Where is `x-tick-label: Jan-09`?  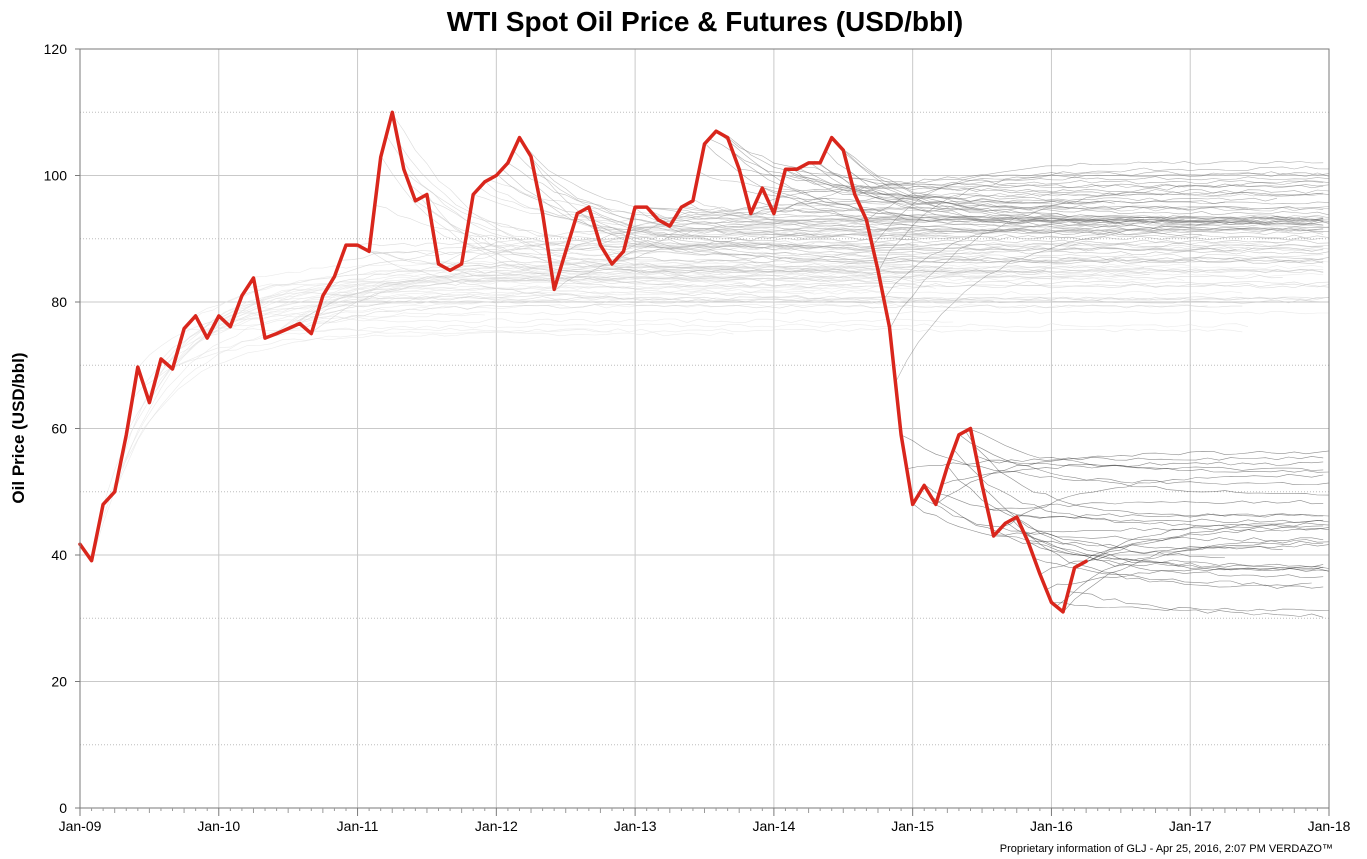
x-tick-label: Jan-09 is located at coordinates (80, 826).